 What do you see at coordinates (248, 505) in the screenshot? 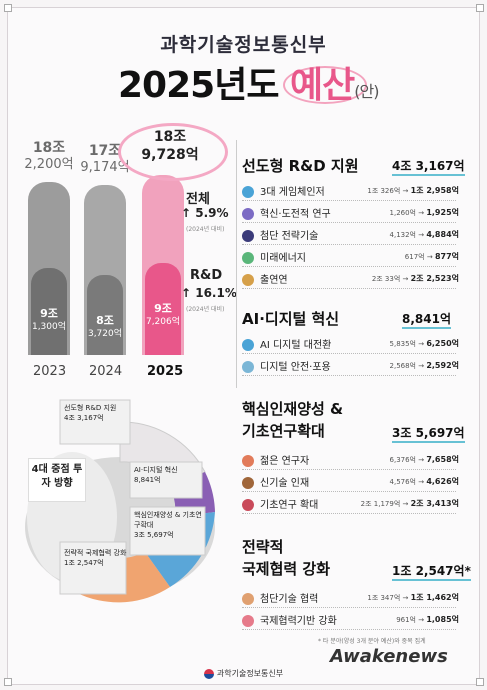
I see `book-icon` at bounding box center [248, 505].